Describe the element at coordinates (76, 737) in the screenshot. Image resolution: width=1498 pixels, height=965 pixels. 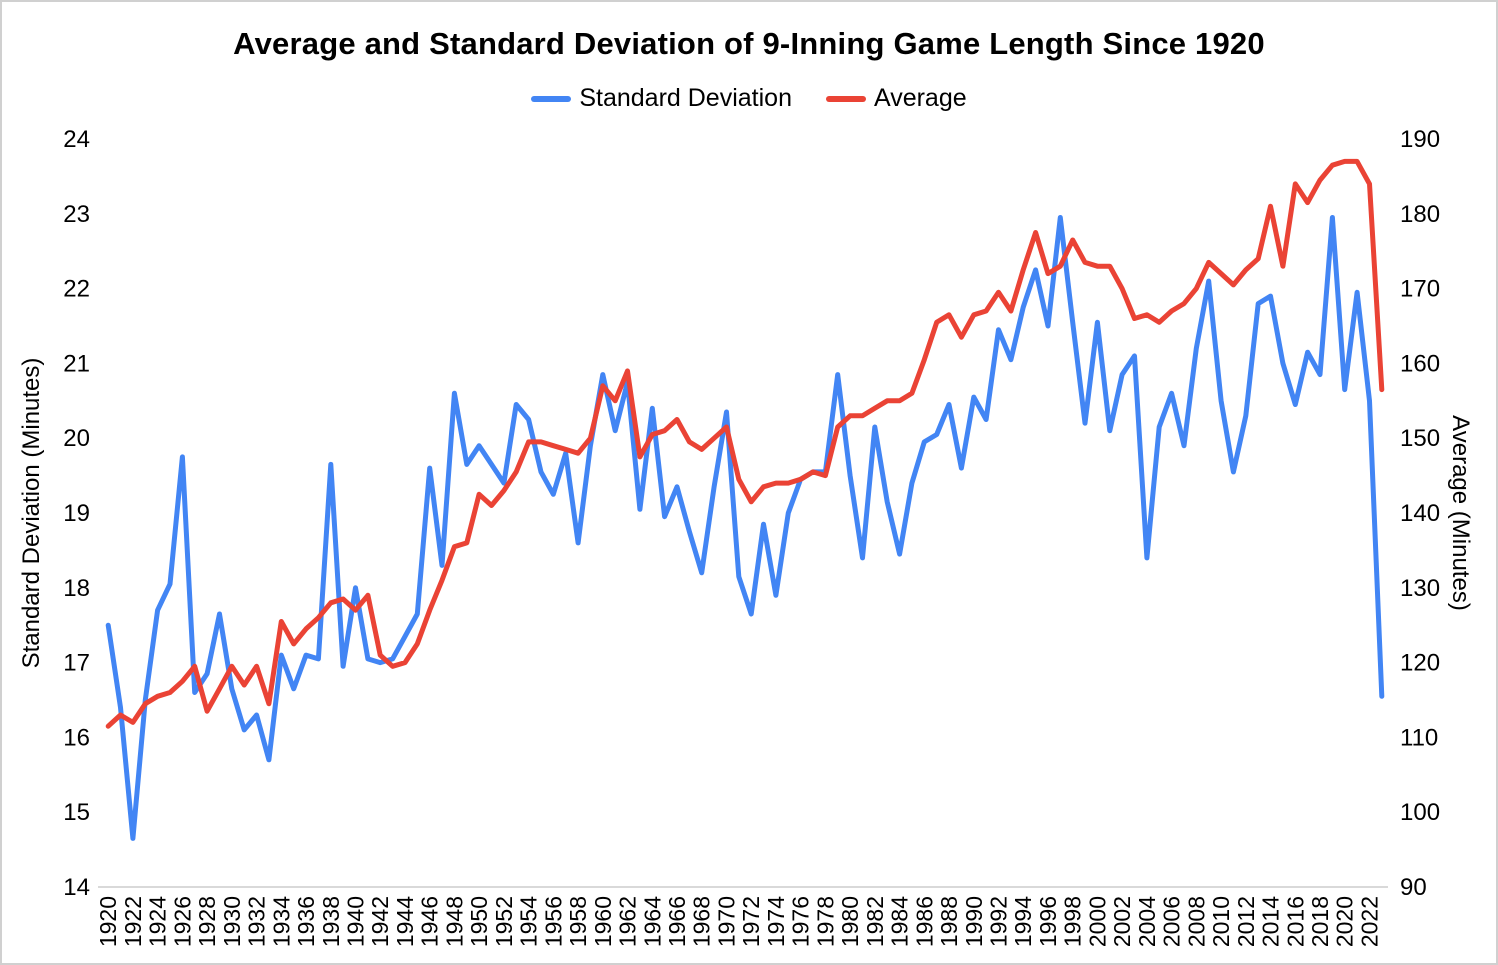
I see `y-left-tick-label: 16` at that location.